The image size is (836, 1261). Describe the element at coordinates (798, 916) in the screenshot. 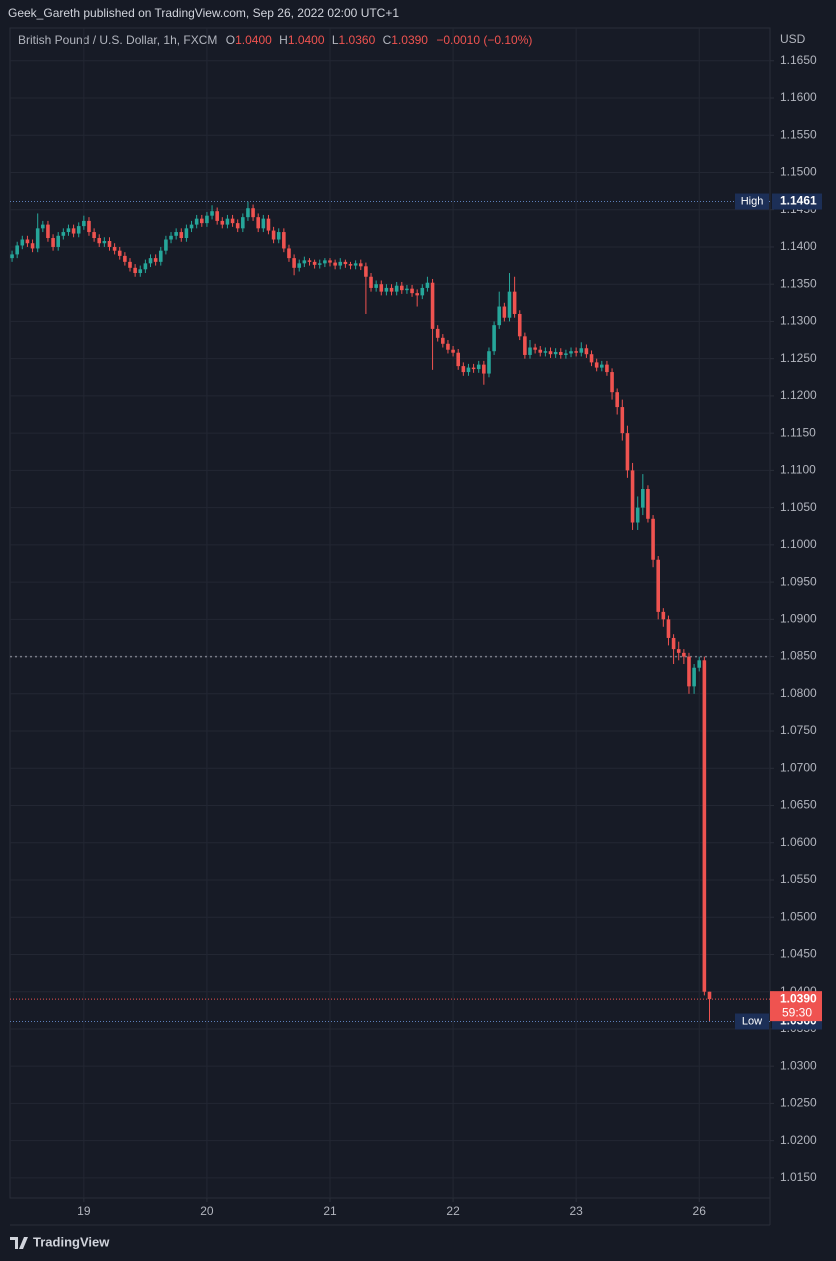

I see `y-tick-label: 1.0500` at that location.